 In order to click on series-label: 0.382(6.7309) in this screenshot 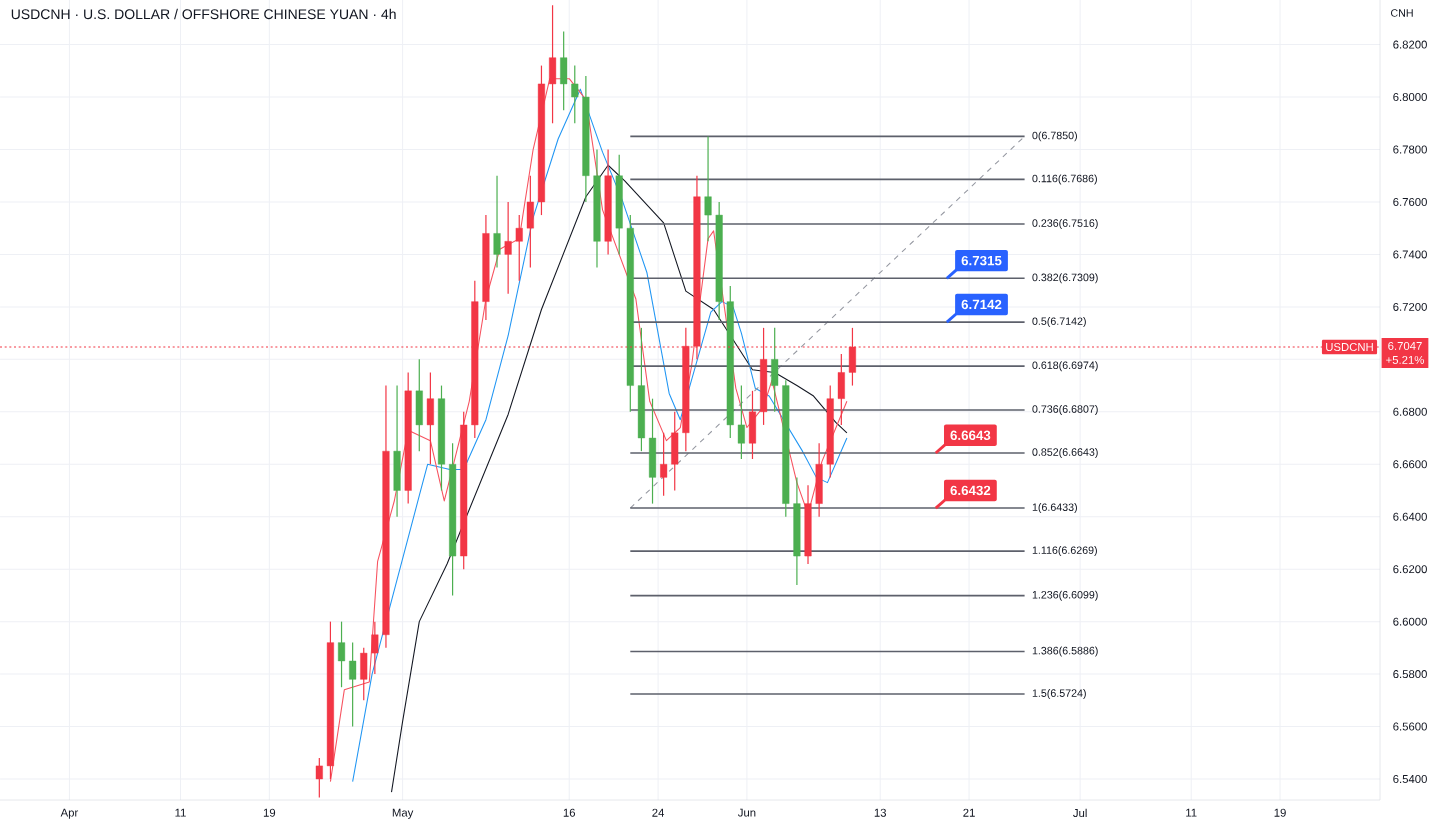, I will do `click(1065, 278)`.